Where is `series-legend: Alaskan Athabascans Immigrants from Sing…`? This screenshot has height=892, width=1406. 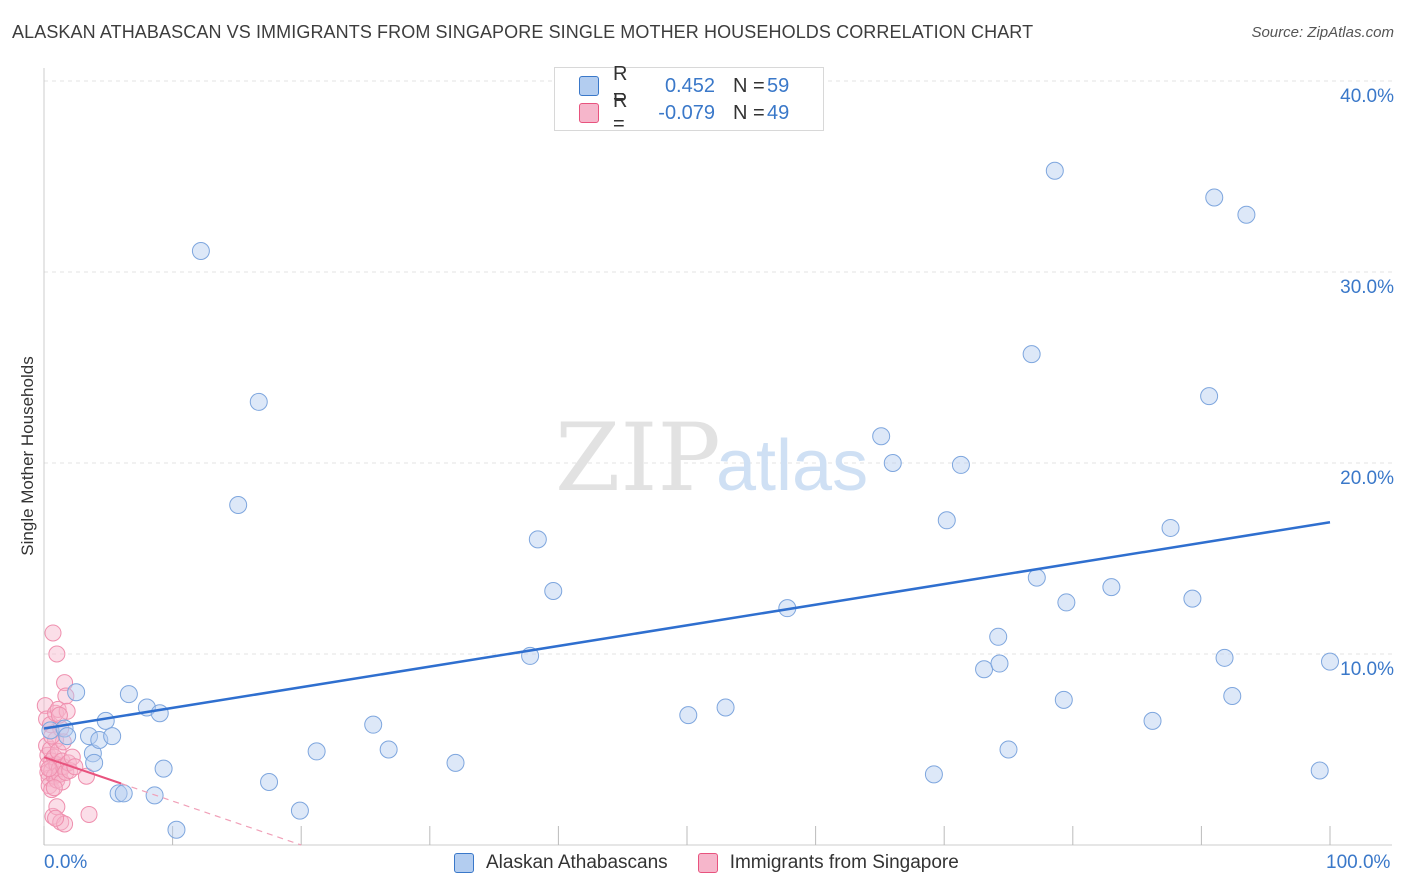
series-legend: Alaskan Athabascans Immigrants from Sing… is located at coordinates (721, 863).